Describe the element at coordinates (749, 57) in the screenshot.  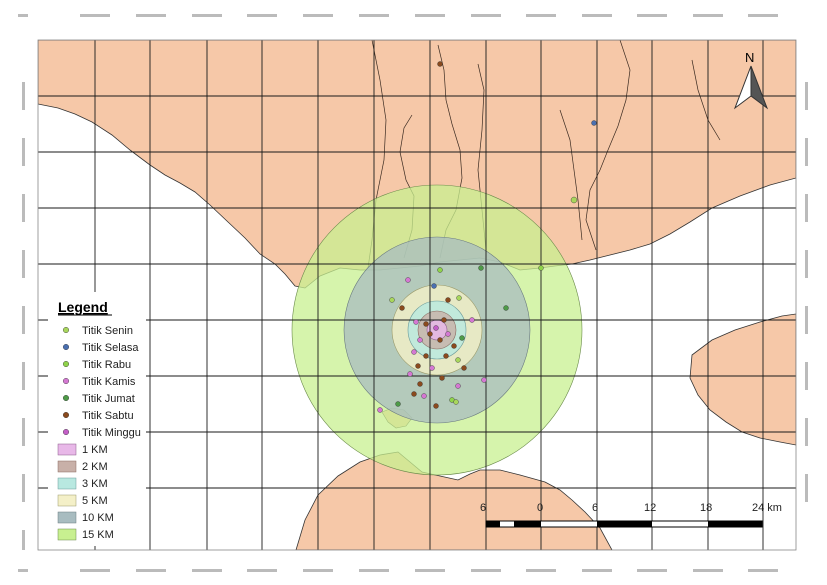
I see `north-label: N` at that location.